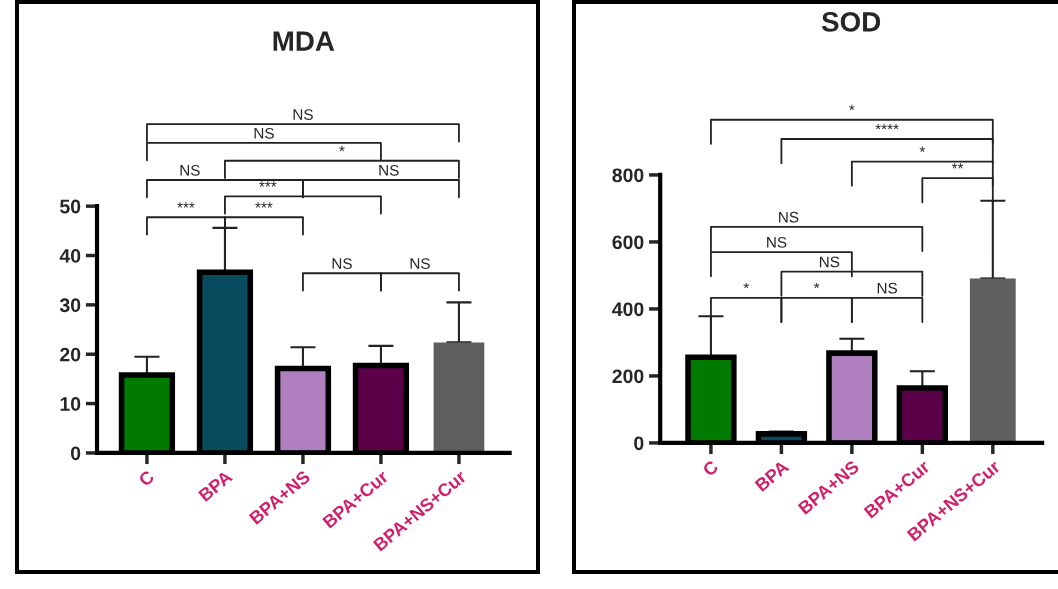  Describe the element at coordinates (628, 376) in the screenshot. I see `y-tick-label: 200` at that location.